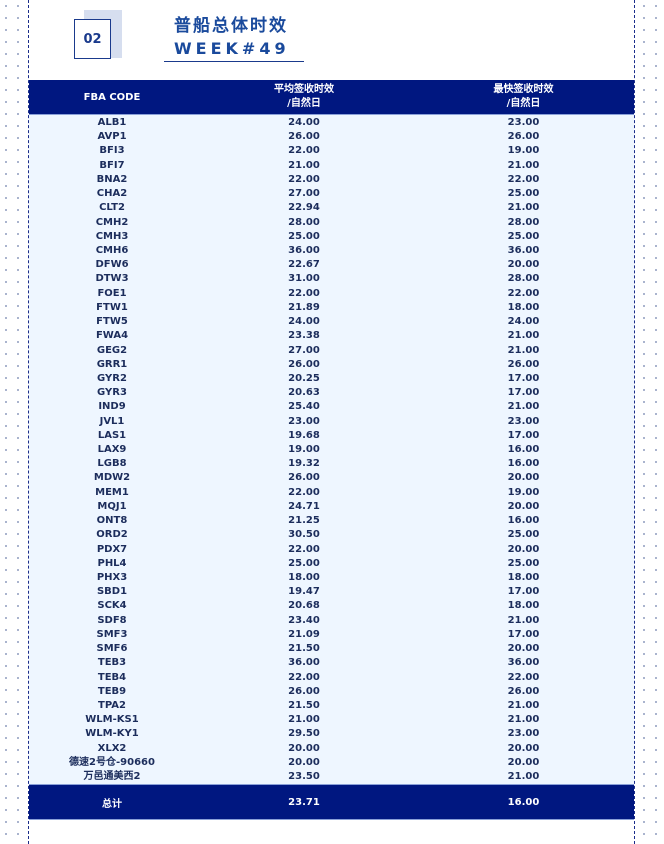 This screenshot has height=844, width=664. What do you see at coordinates (112, 364) in the screenshot?
I see `fba-code-cell: GRR1` at bounding box center [112, 364].